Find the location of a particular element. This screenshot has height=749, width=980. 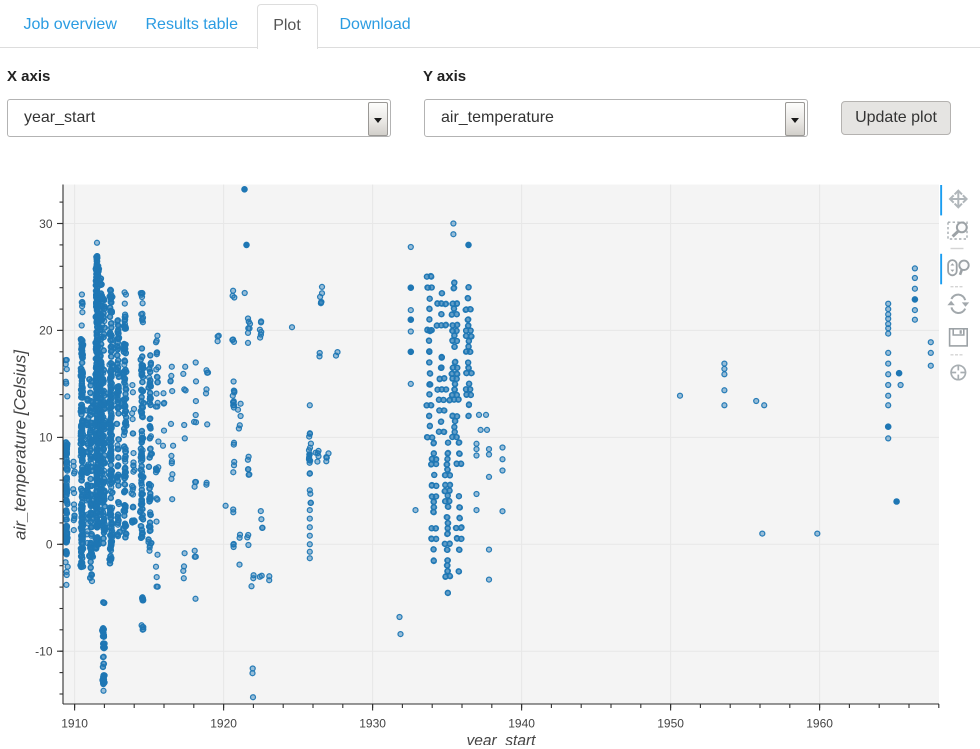

svg-text: 1930 is located at coordinates (372, 724).